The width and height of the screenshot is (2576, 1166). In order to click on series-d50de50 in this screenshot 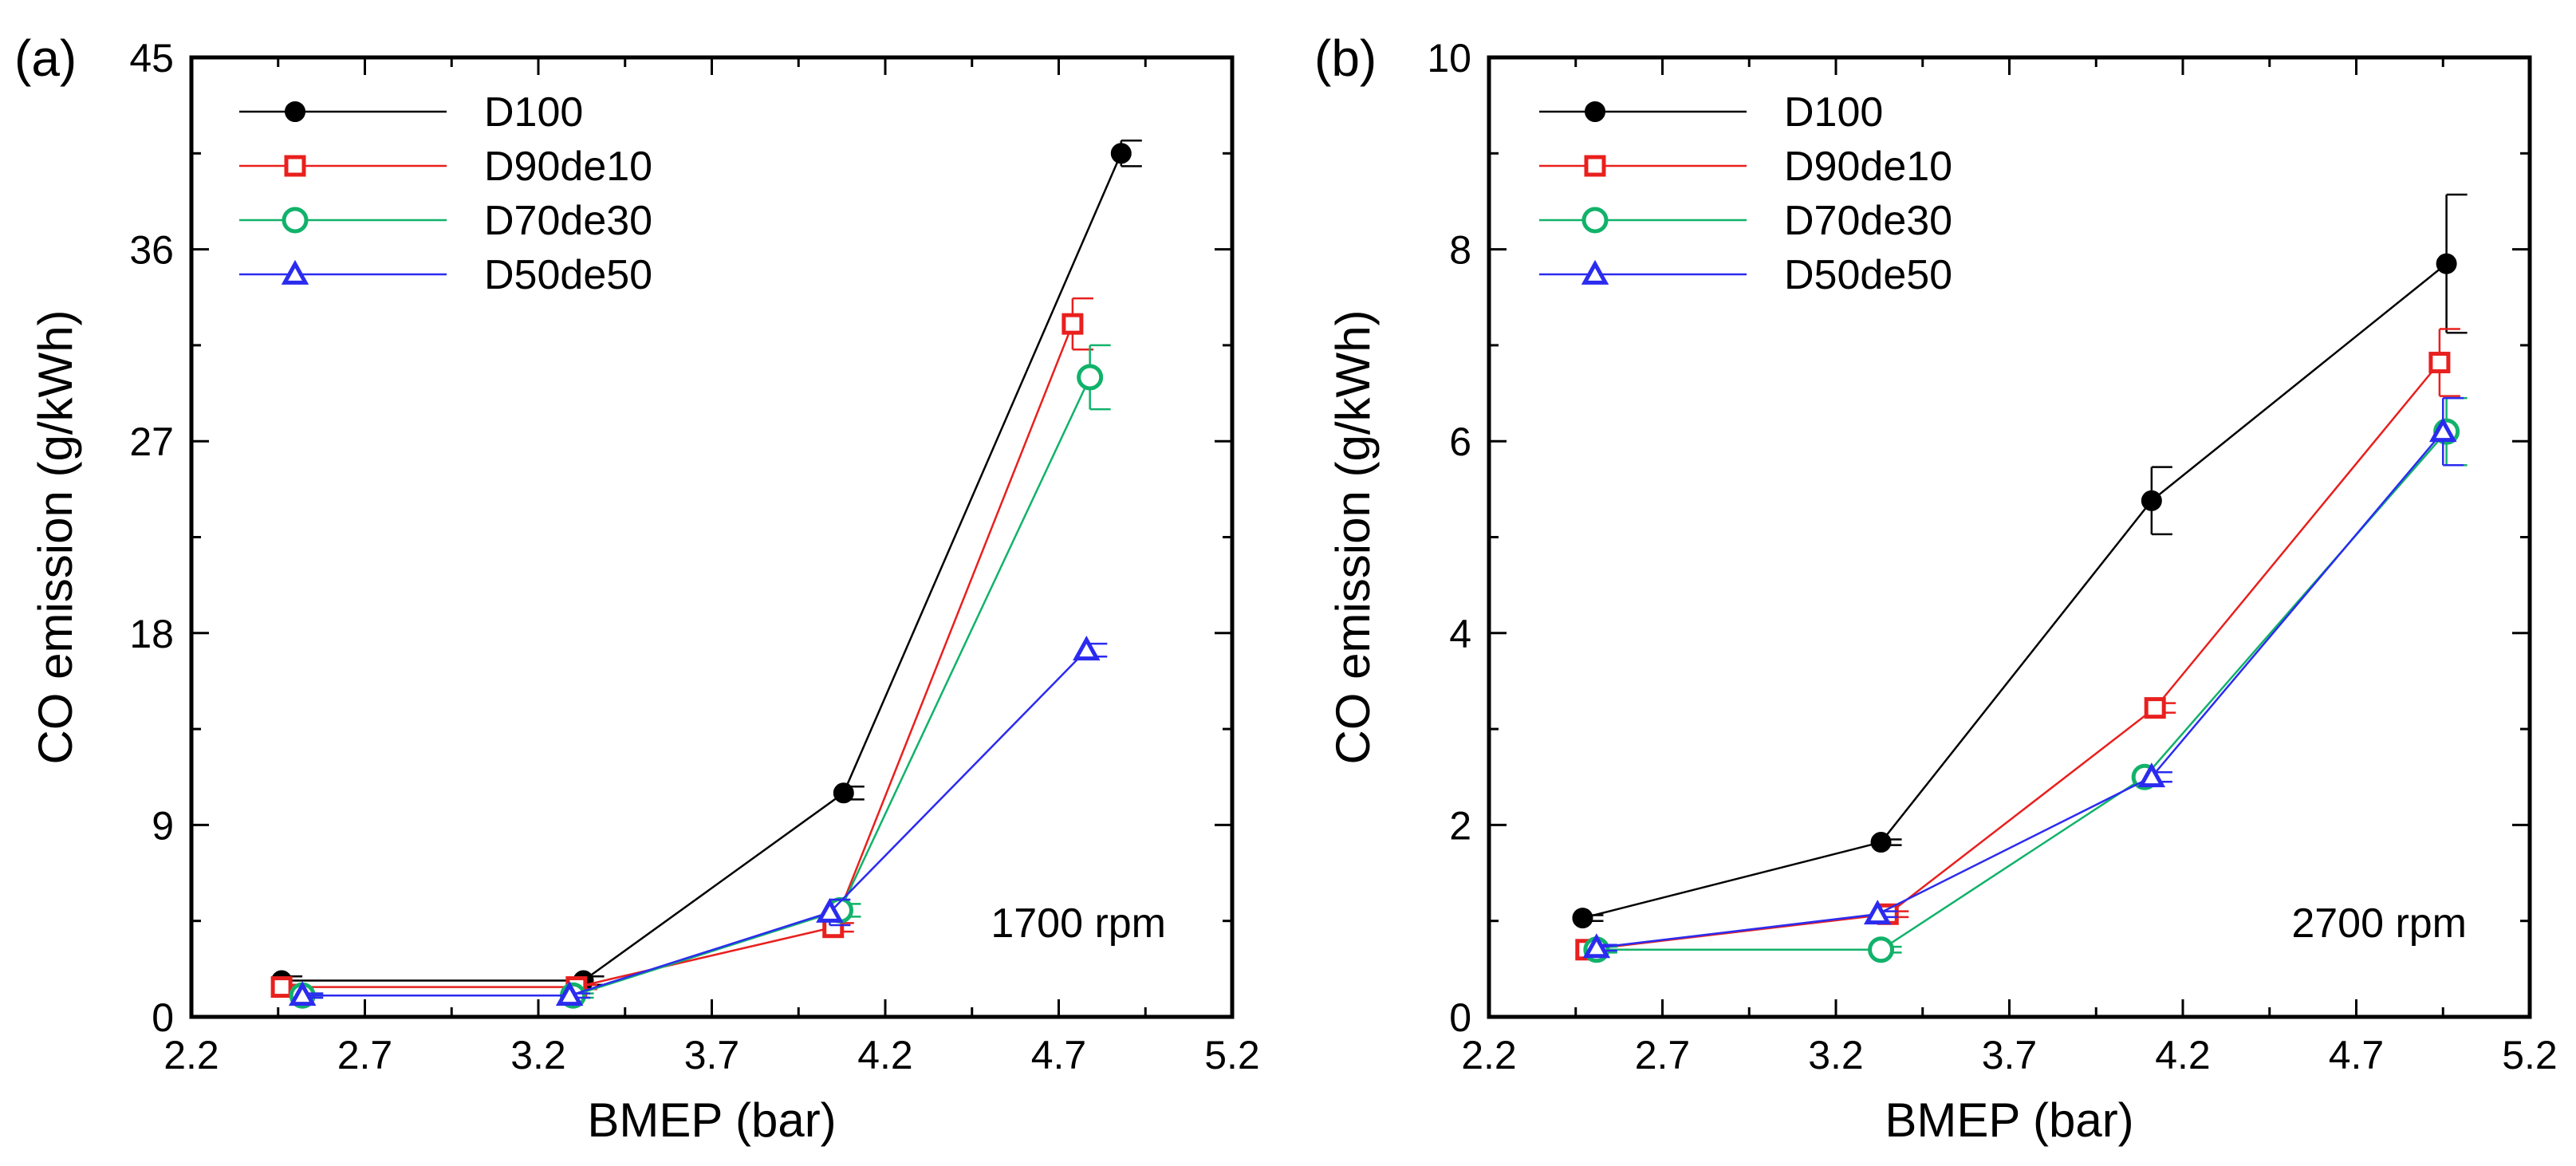, I will do `click(698, 821)`.